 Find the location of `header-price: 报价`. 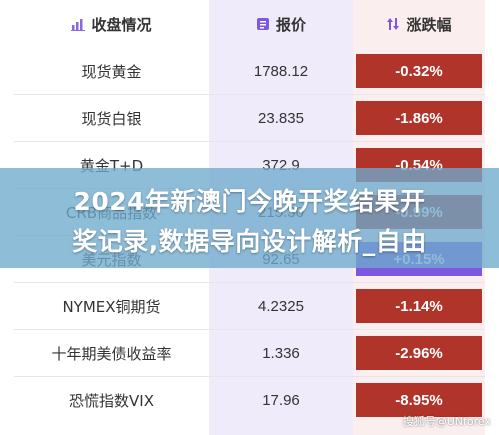

header-price: 报价 is located at coordinates (281, 24).